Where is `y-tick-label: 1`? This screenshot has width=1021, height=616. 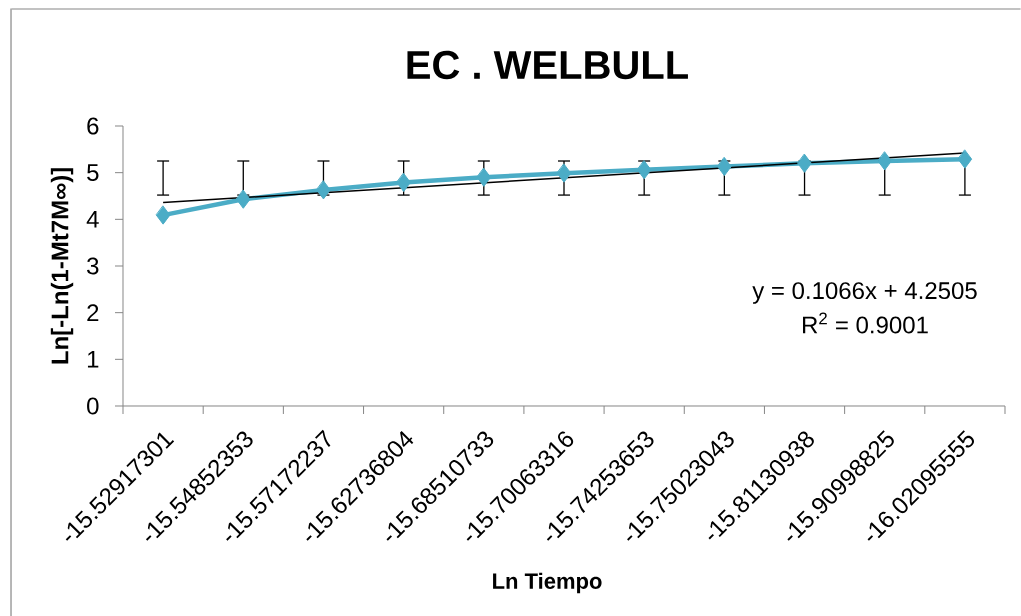
y-tick-label: 1 is located at coordinates (93, 359).